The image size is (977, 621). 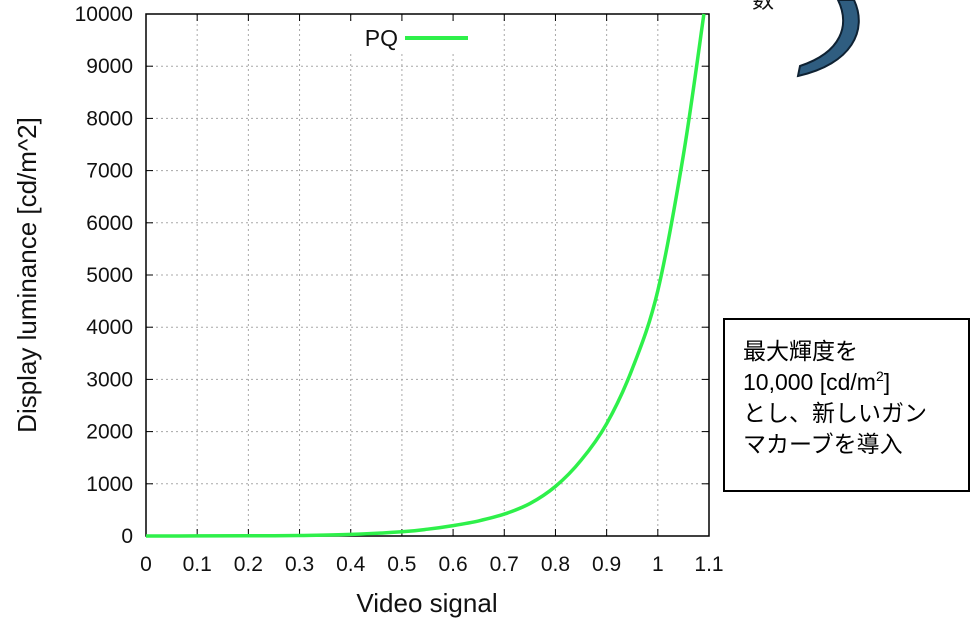 What do you see at coordinates (127, 536) in the screenshot?
I see `y-tick-label: 0` at bounding box center [127, 536].